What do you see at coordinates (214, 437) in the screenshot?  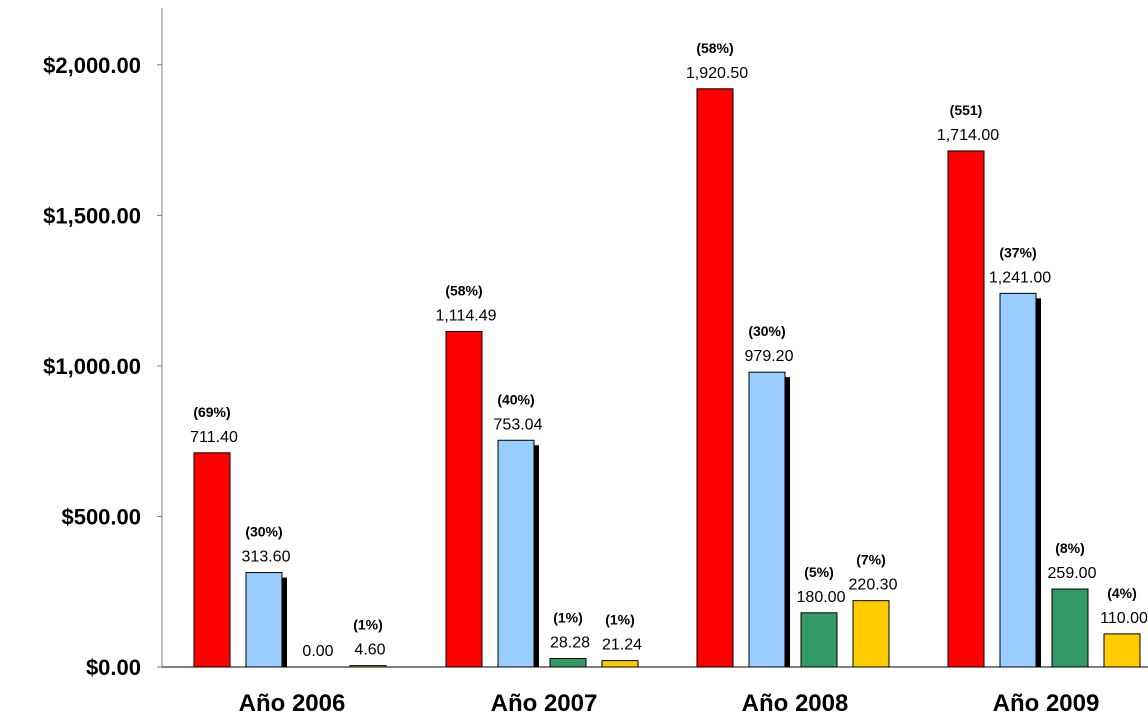 I see `bar-value-label: 711.40` at bounding box center [214, 437].